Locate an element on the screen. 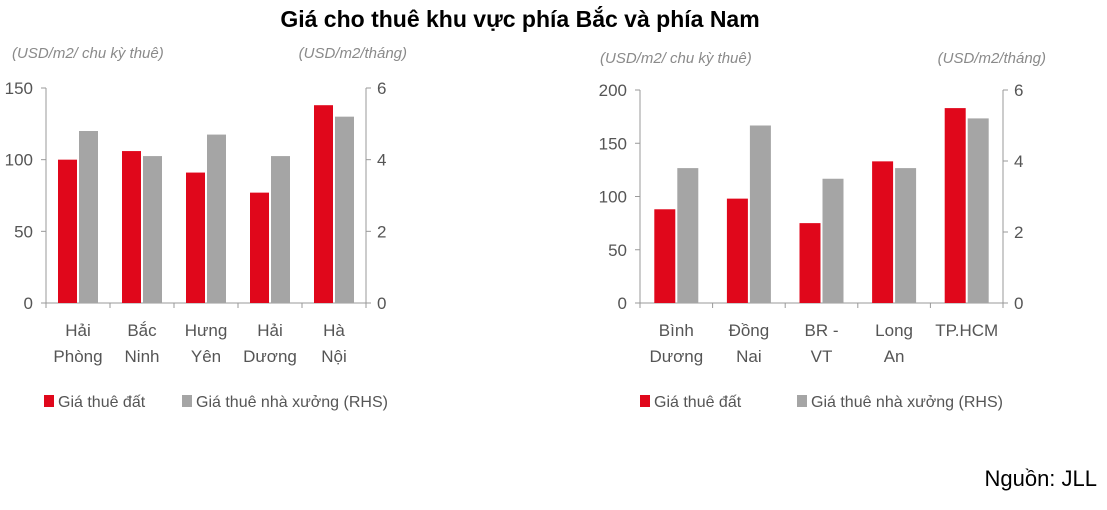 The height and width of the screenshot is (510, 1107). x-category-label: Đồng is located at coordinates (749, 330).